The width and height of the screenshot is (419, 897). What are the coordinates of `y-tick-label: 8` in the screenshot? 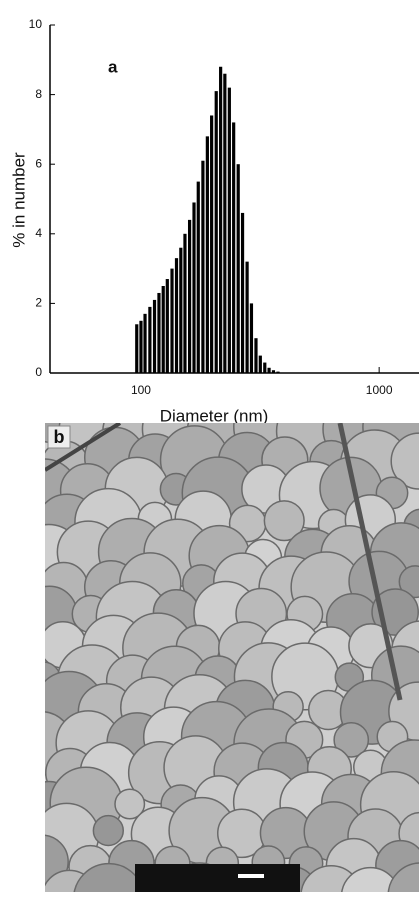 It's located at (38, 94).